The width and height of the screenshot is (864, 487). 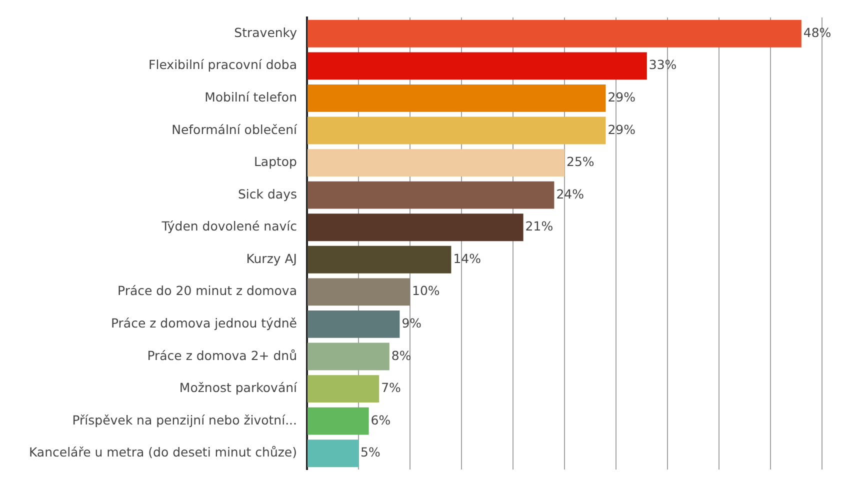 I want to click on y-tick-label: Sick days, so click(x=267, y=194).